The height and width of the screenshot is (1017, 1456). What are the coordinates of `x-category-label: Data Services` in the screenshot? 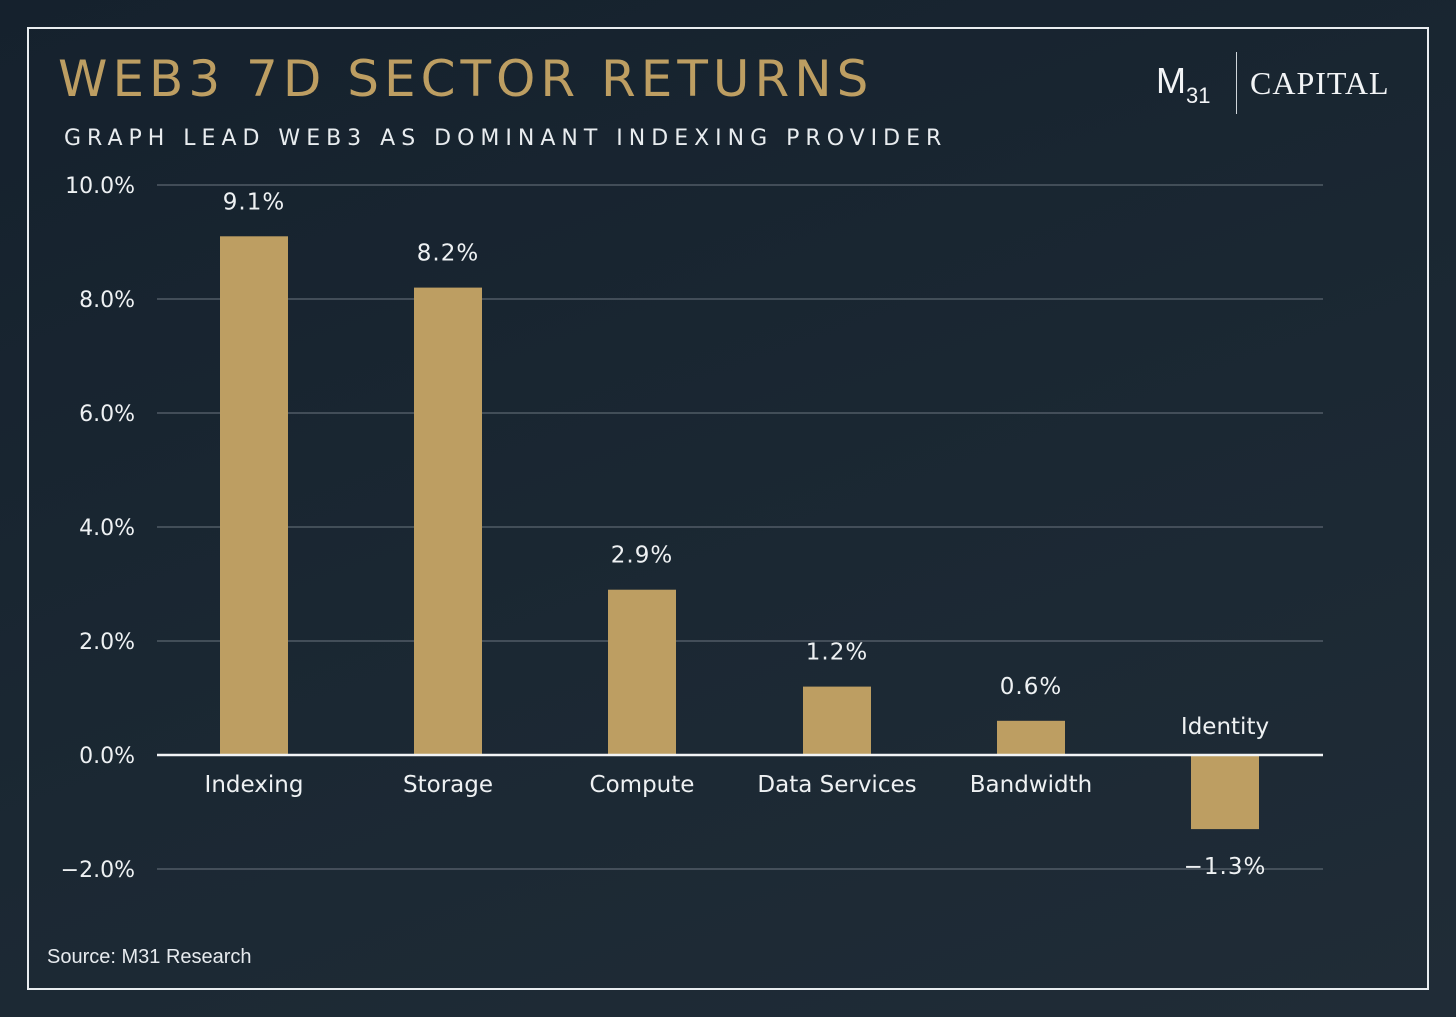 It's located at (836, 785).